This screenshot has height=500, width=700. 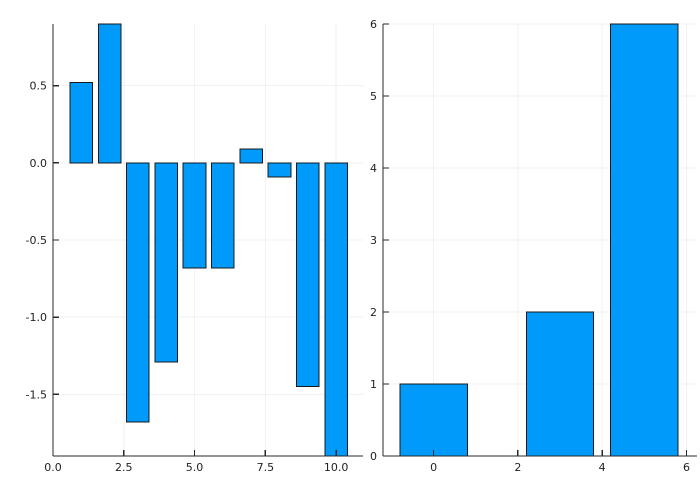 What do you see at coordinates (373, 384) in the screenshot?
I see `y-tick-label: 1` at bounding box center [373, 384].